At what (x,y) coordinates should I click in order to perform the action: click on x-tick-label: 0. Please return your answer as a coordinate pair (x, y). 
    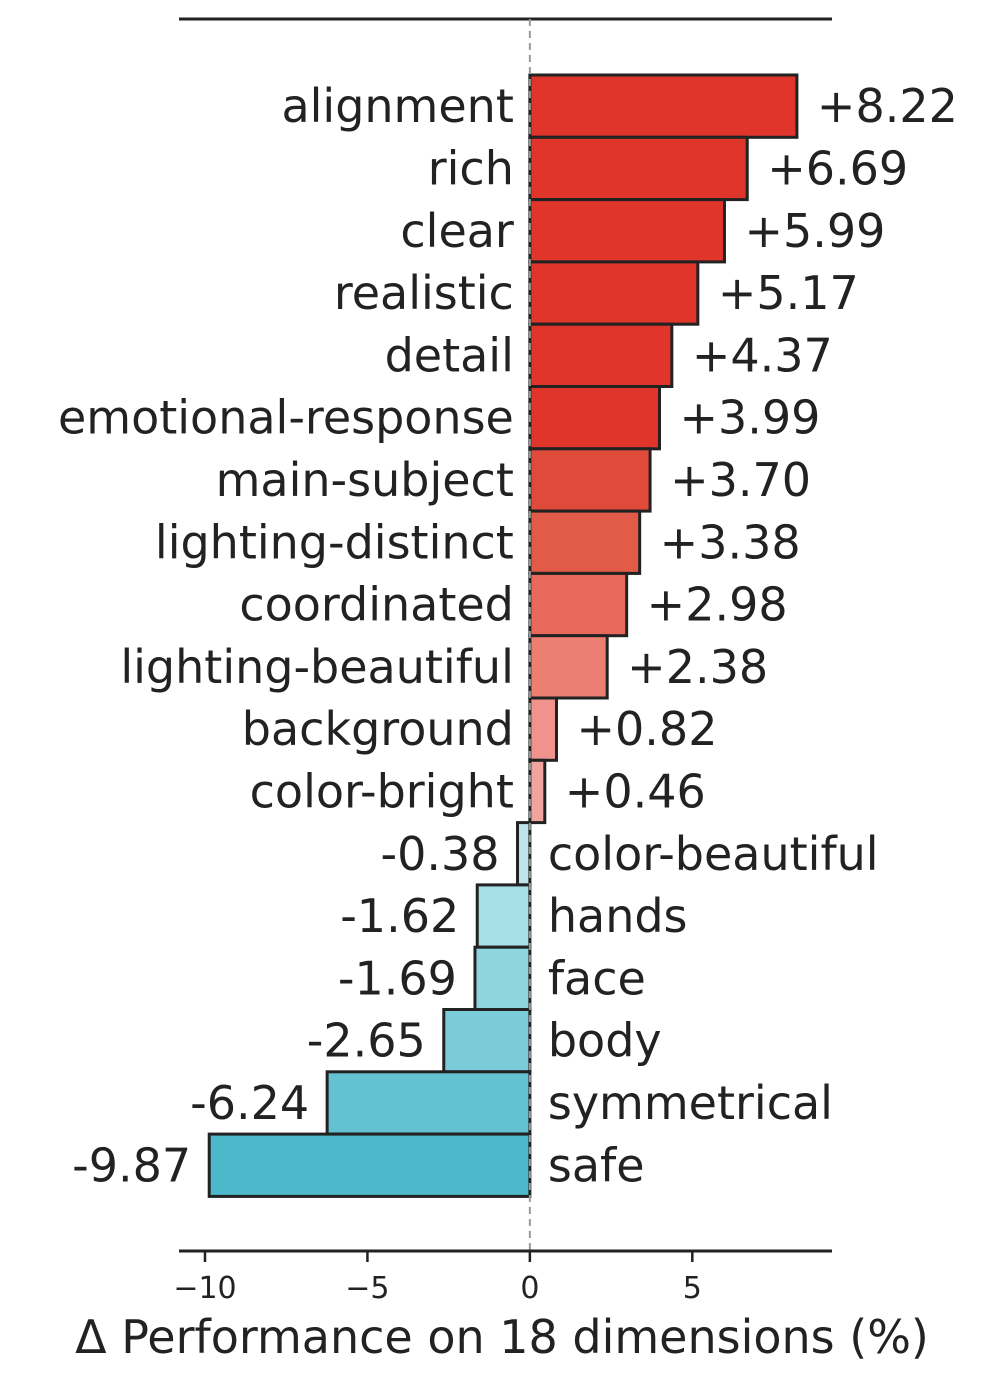
    Looking at the image, I should click on (529, 1288).